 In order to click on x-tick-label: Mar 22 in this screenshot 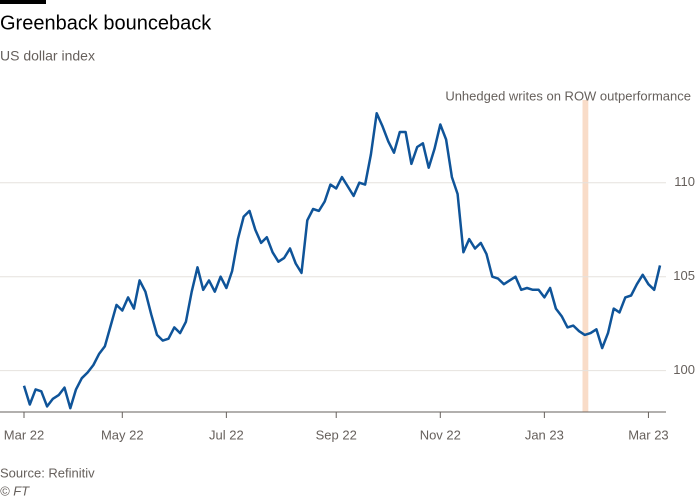, I will do `click(24, 434)`.